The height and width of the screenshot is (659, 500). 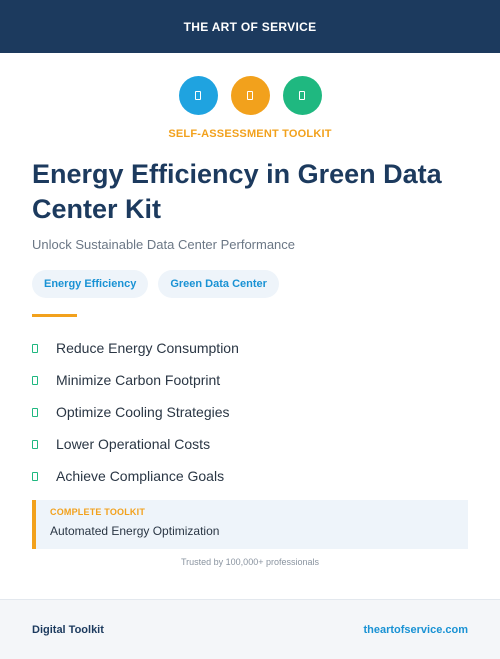 I want to click on brand-name: THE ART OF SERVICE, so click(x=250, y=26).